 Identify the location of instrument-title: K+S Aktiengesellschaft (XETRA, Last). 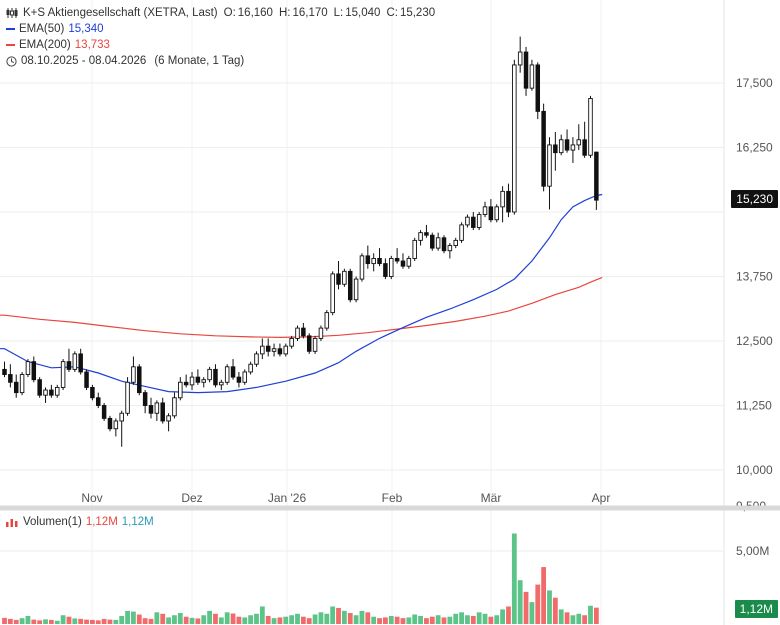
(120, 13).